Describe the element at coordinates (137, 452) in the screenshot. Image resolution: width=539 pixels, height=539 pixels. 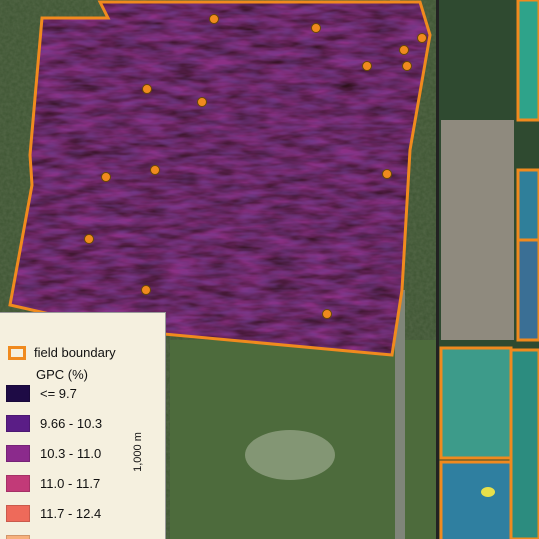
I see `scale-bar-label: 1,000 m` at that location.